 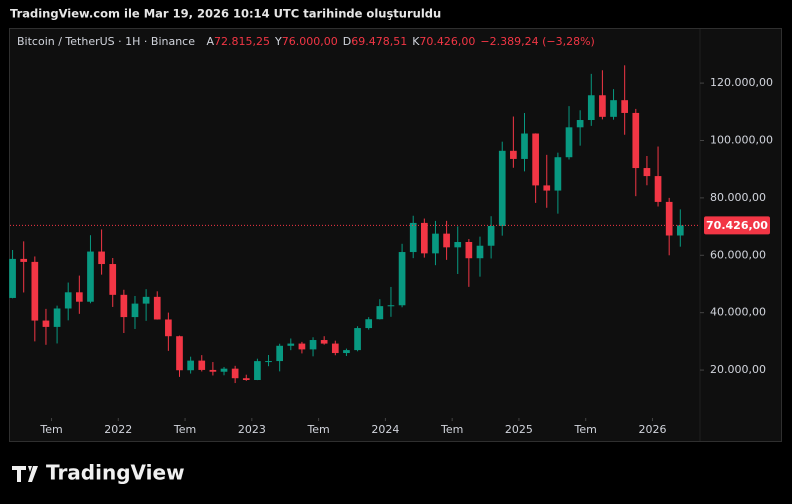 What do you see at coordinates (738, 254) in the screenshot?
I see `y-tick-label: 60.000,00` at bounding box center [738, 254].